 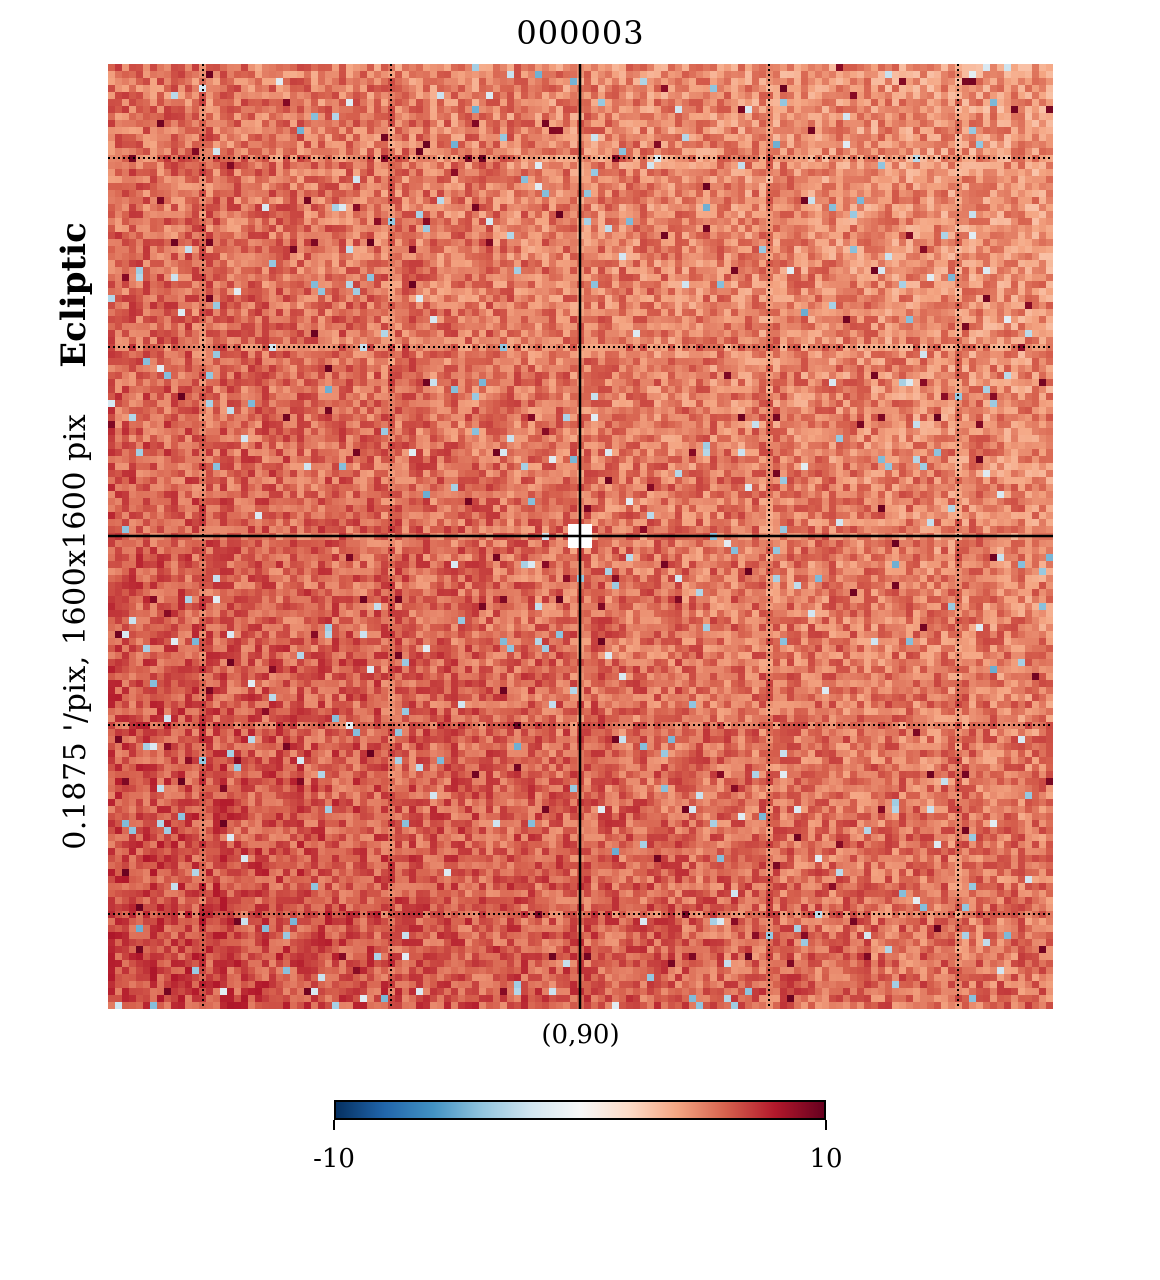 What do you see at coordinates (580, 1035) in the screenshot?
I see `map-center-label: (0,90)` at bounding box center [580, 1035].